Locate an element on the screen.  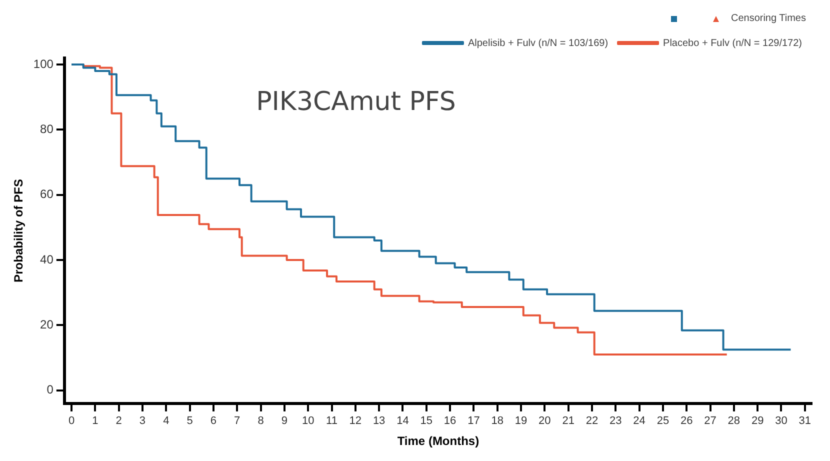
x-tick-label: 1 is located at coordinates (95, 421).